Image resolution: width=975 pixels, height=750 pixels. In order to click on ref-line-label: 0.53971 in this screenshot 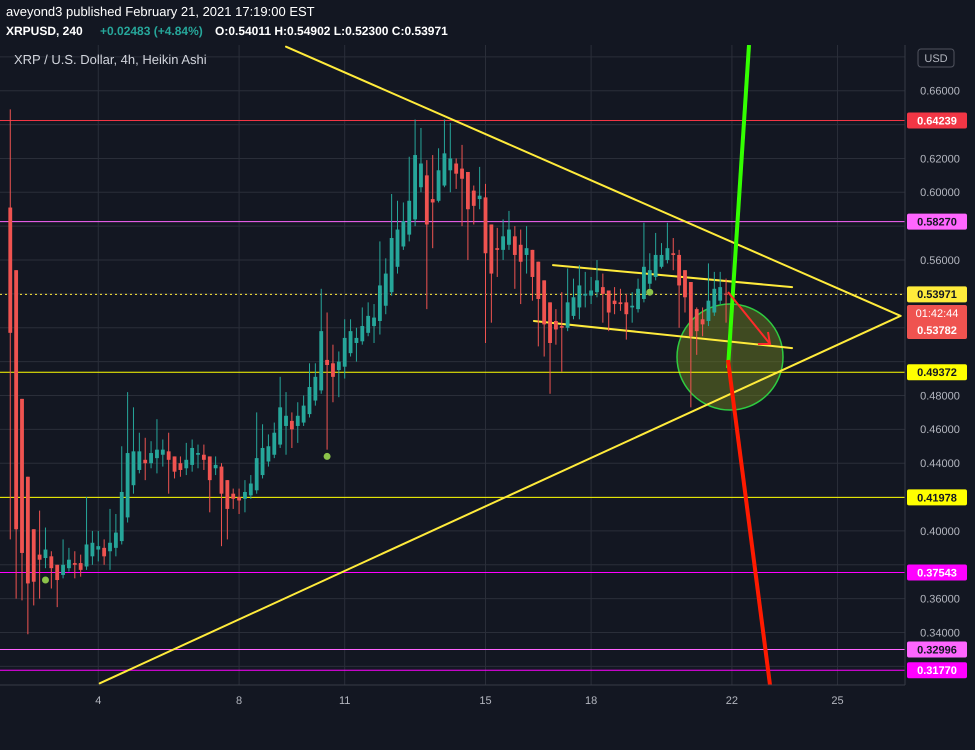, I will do `click(937, 295)`.